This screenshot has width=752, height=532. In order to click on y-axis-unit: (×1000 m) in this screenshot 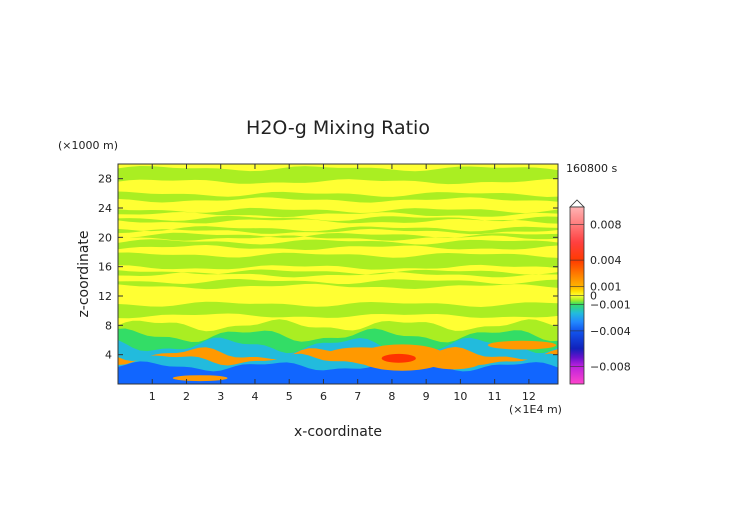, I will do `click(88, 145)`.